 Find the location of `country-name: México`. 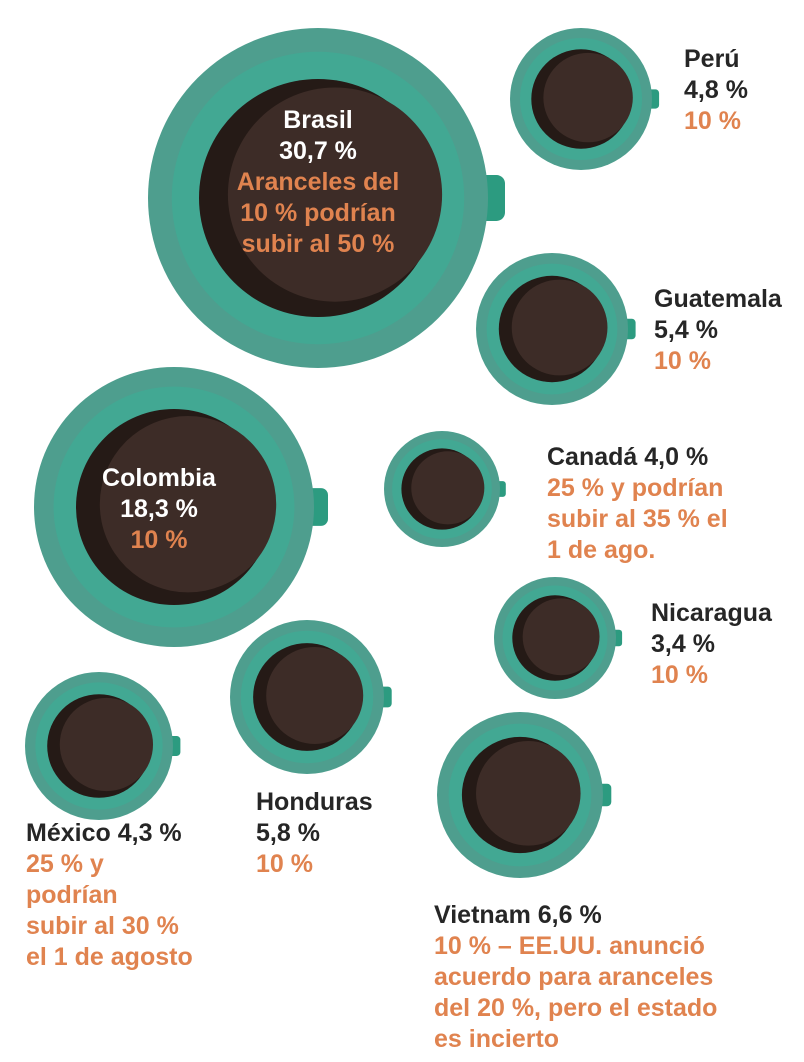

country-name: México is located at coordinates (68, 833).